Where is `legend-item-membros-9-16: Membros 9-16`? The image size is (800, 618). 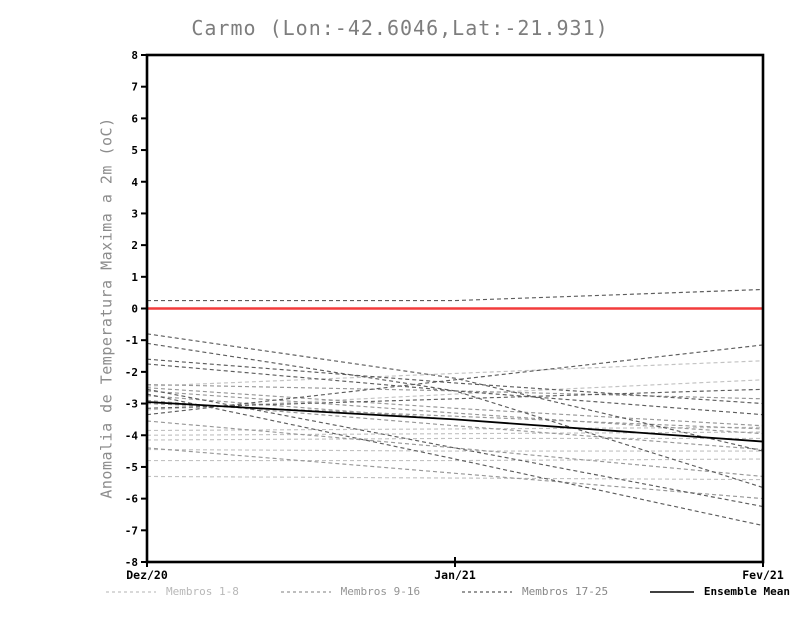 legend-item-membros-9-16: Membros 9-16 is located at coordinates (349, 591).